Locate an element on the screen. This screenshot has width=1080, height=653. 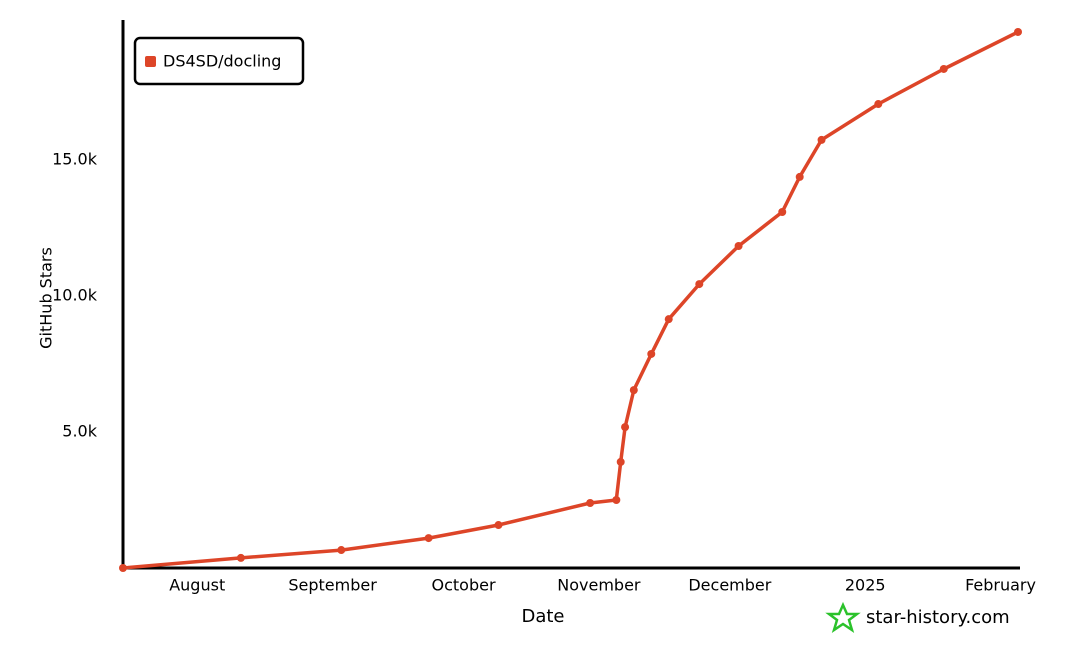
x-tick-label: October is located at coordinates (464, 585).